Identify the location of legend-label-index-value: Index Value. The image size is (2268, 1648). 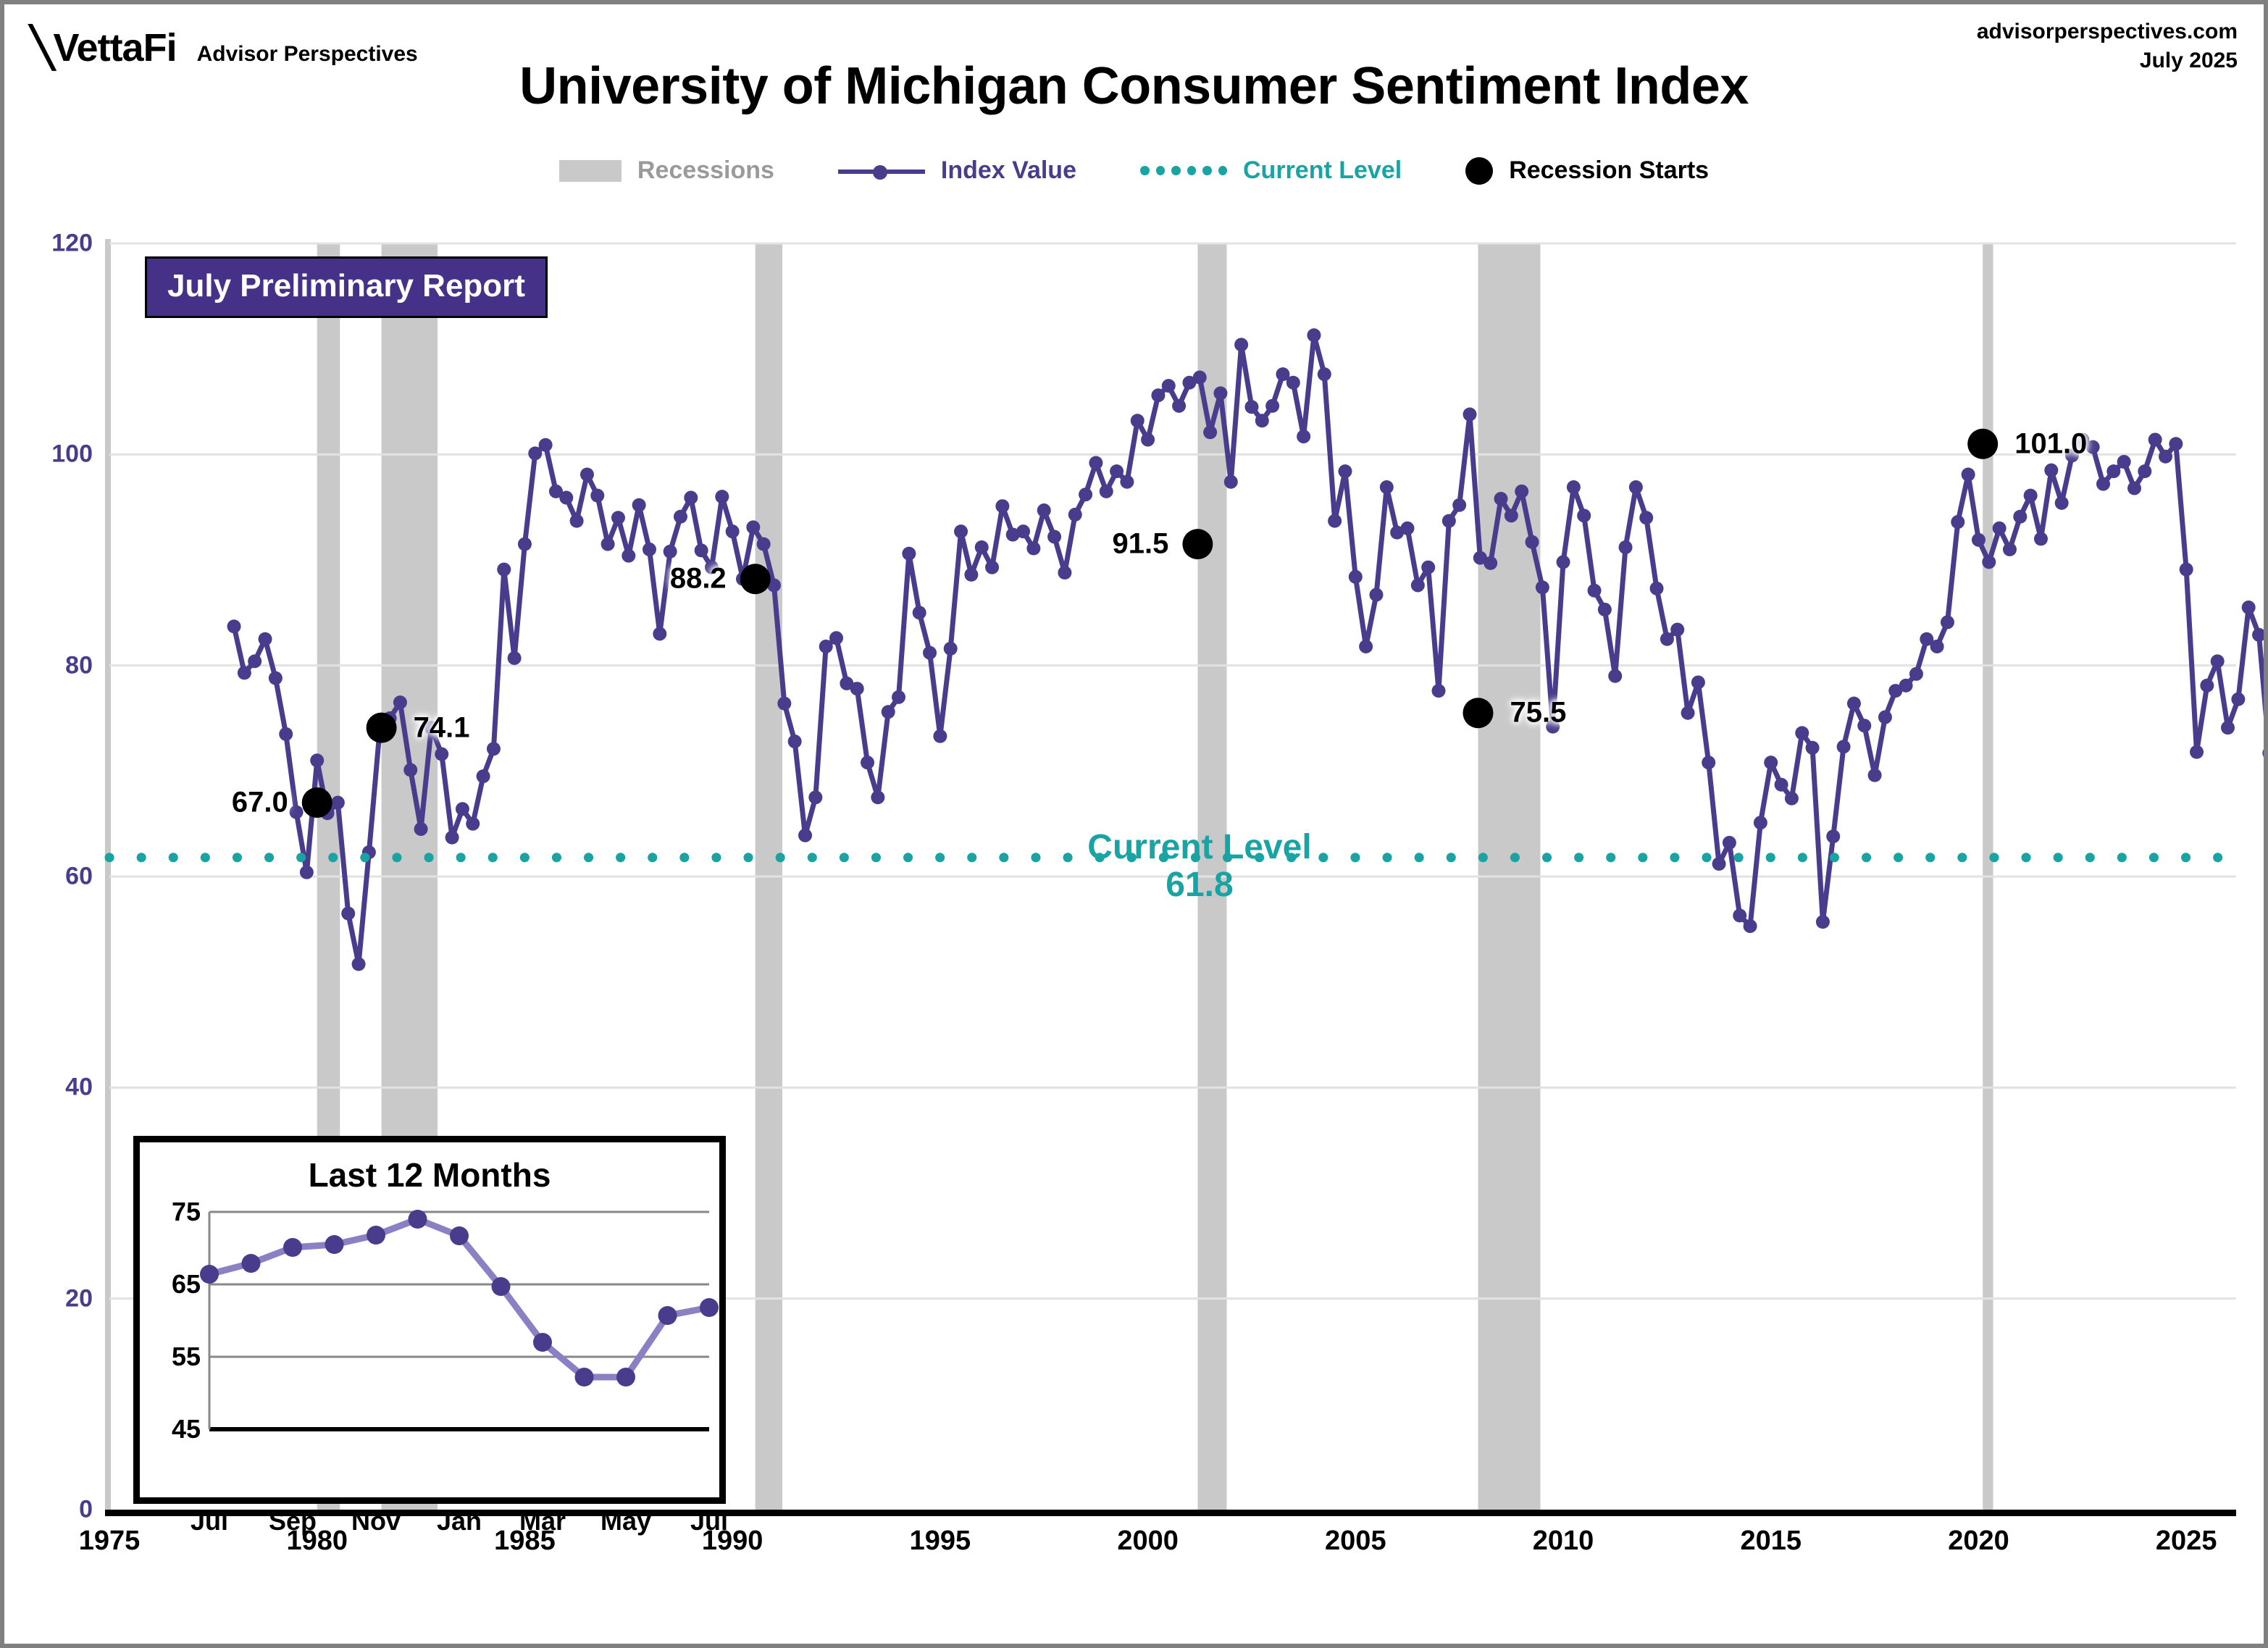
(1008, 170).